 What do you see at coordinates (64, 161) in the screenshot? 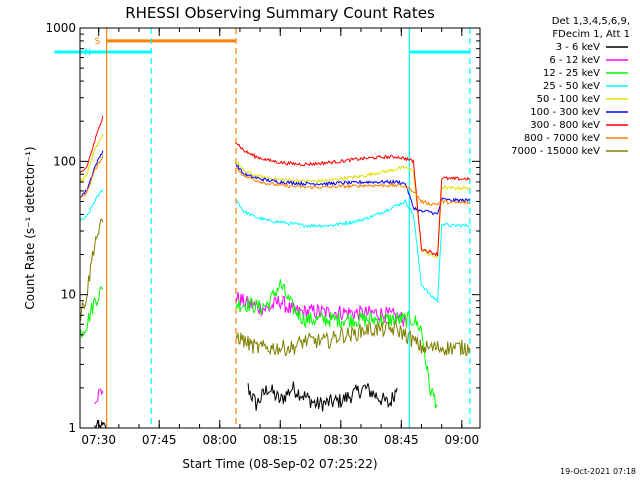
I see `y-tick-label: 100` at bounding box center [64, 161].